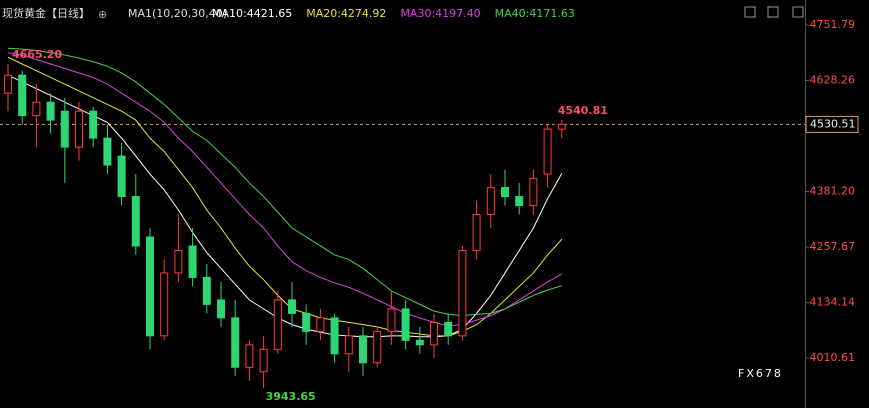 The width and height of the screenshot is (869, 408). I want to click on legend-entry: MA30:4197.40, so click(440, 13).